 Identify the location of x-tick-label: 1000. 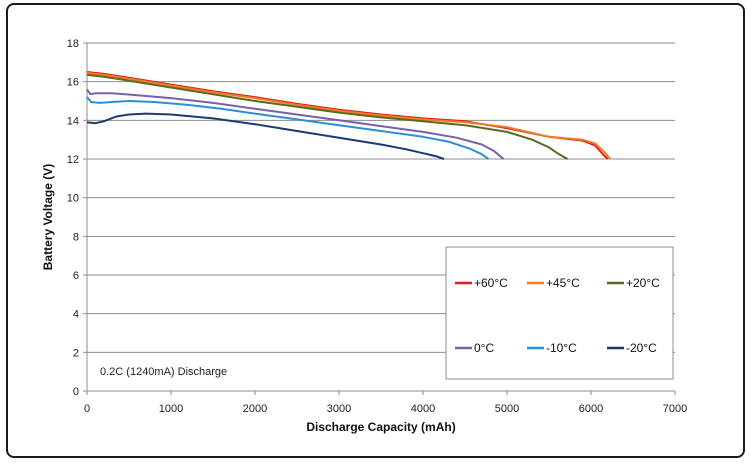
(171, 409).